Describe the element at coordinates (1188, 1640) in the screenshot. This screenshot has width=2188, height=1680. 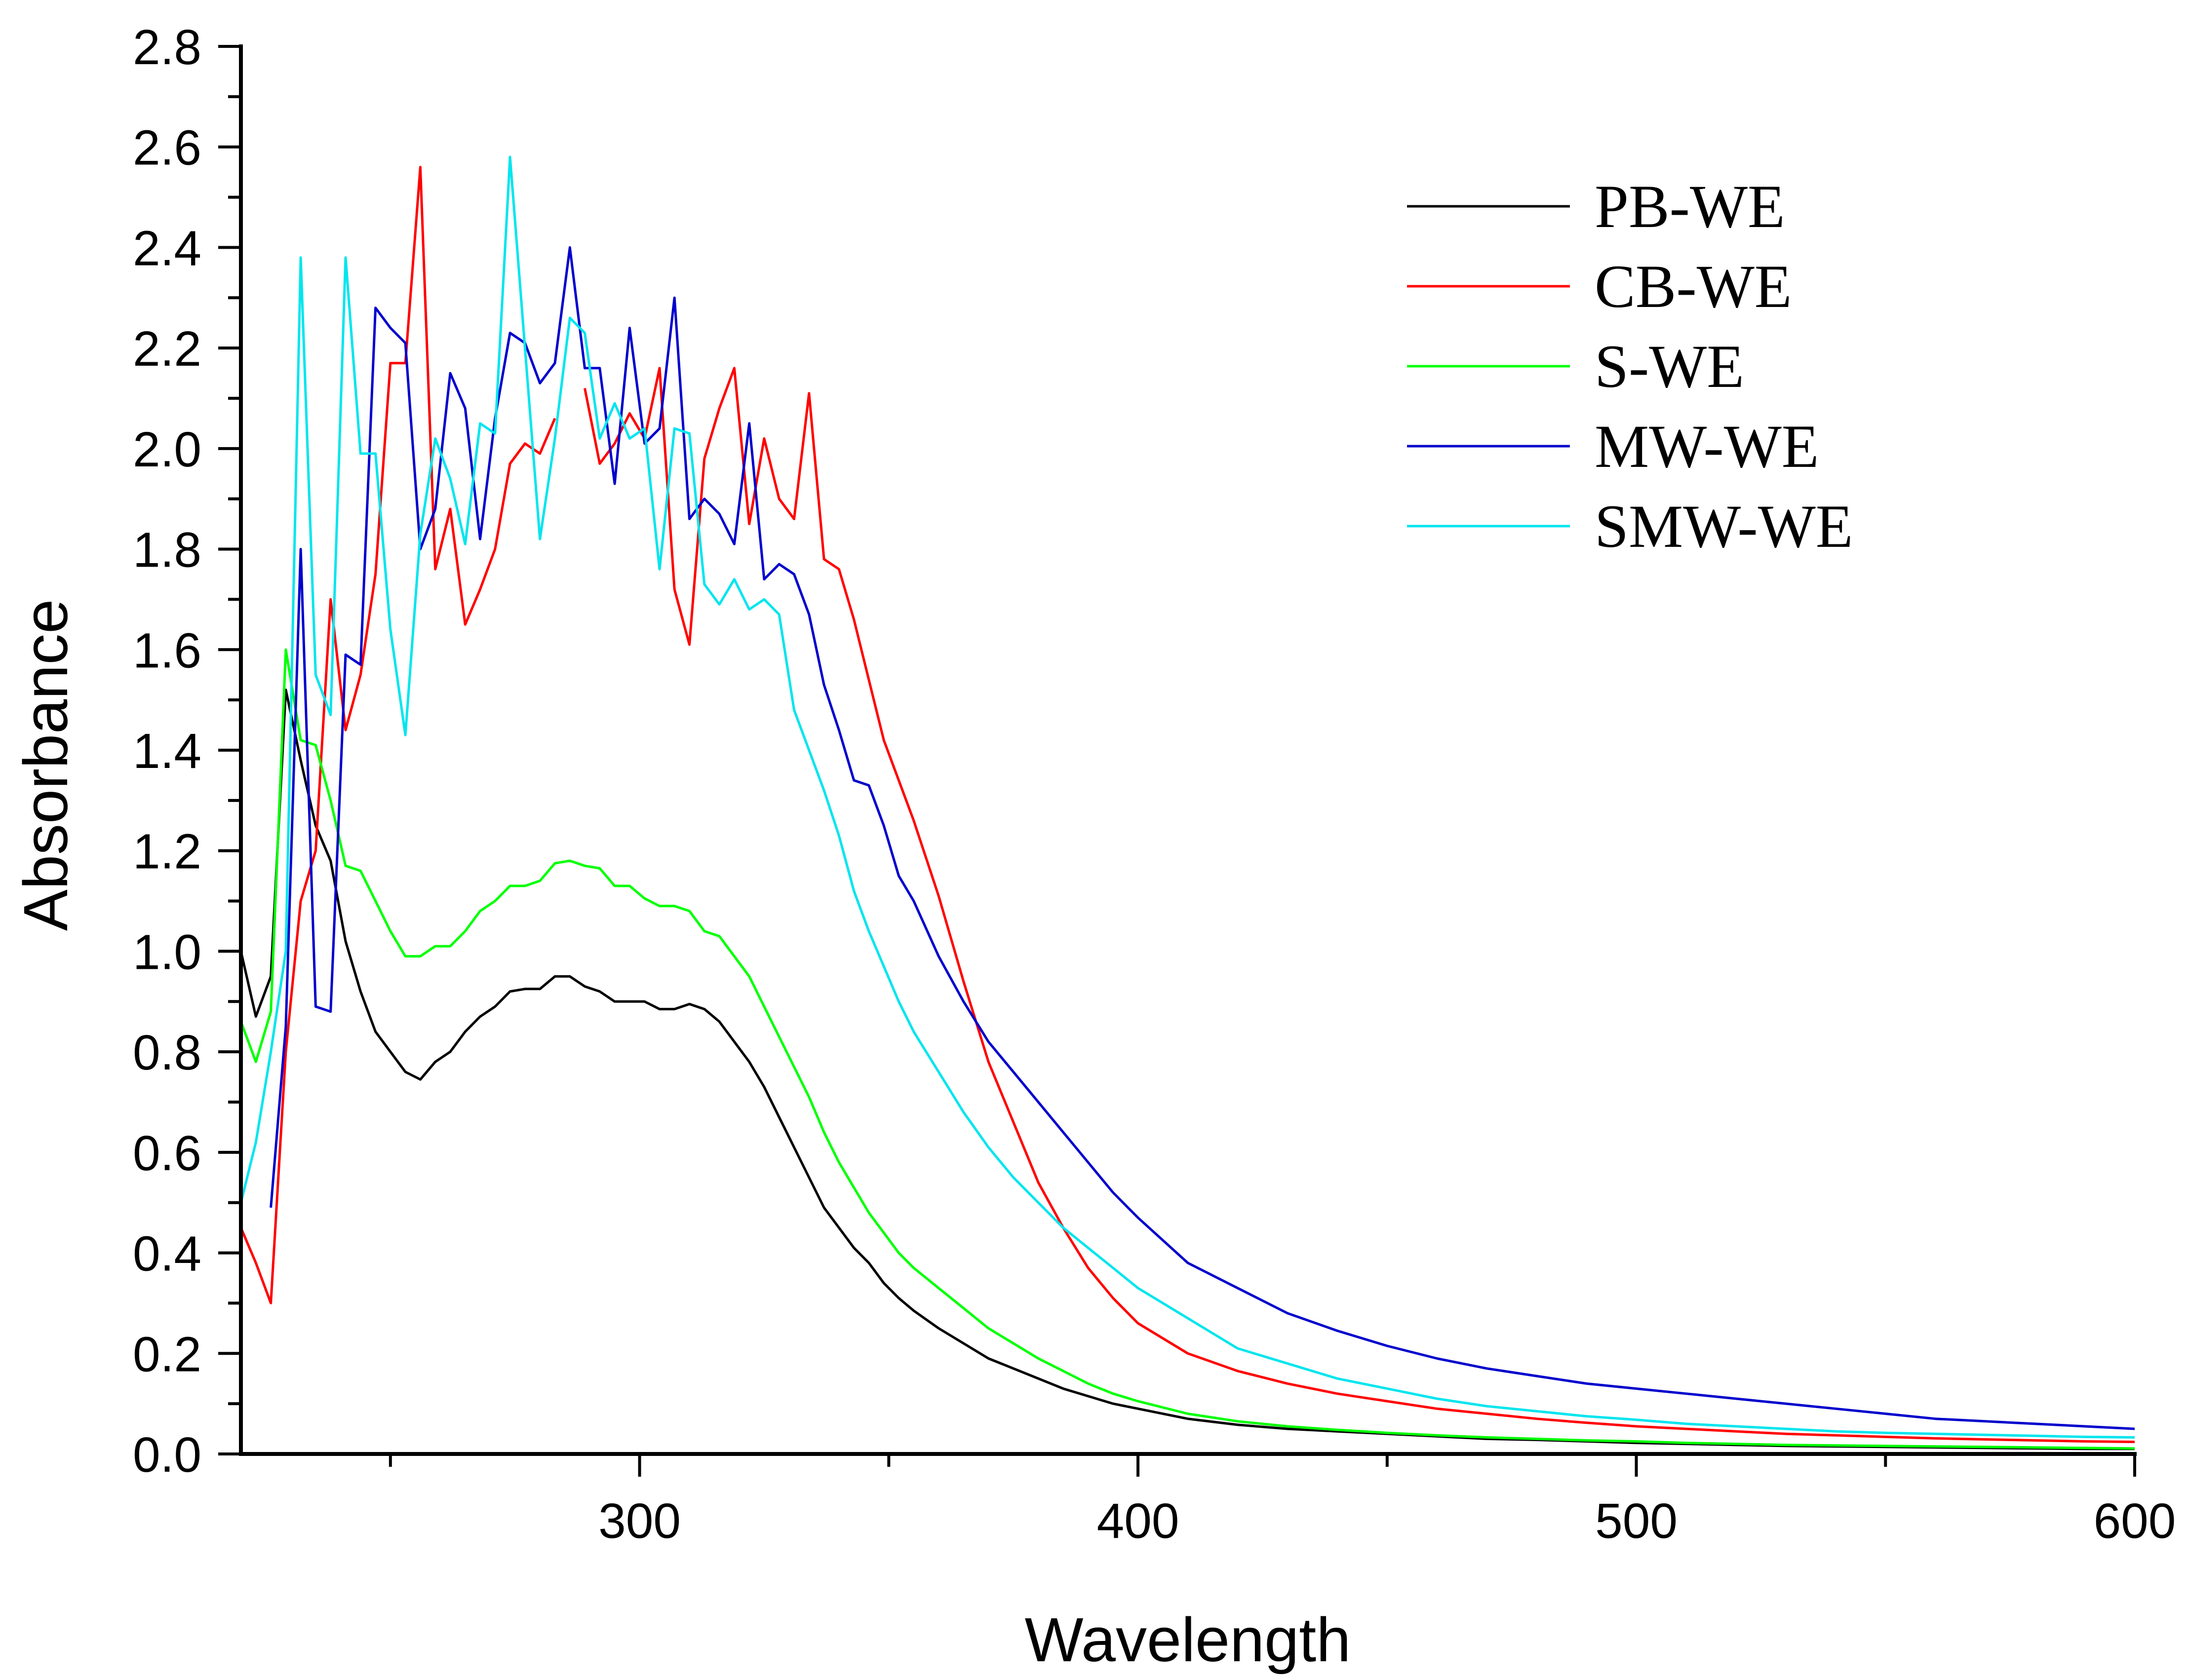
I see `x-axis-title: Wavelength` at that location.